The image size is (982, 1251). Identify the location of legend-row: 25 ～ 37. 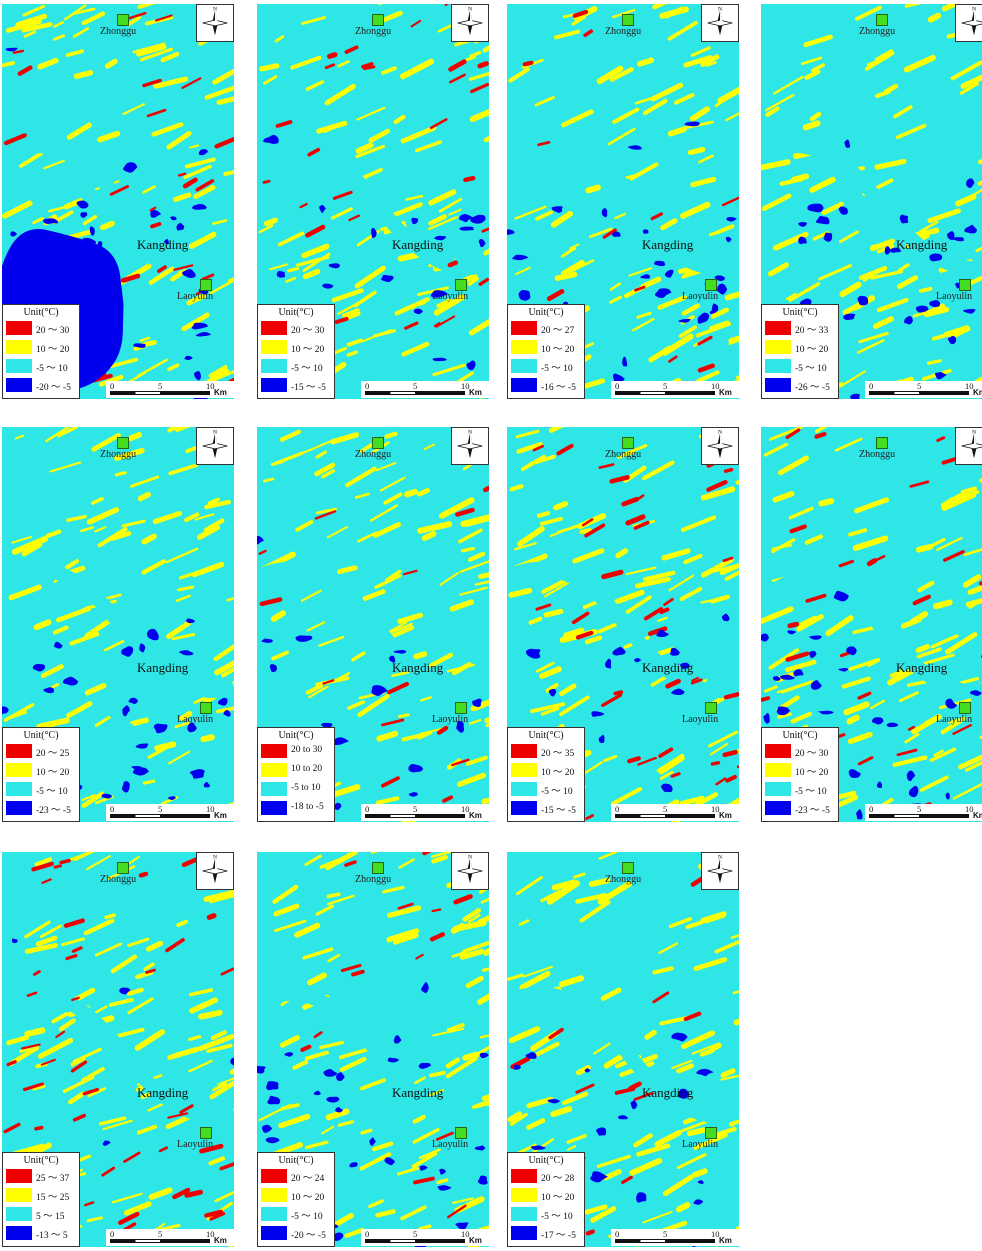
(43, 1176).